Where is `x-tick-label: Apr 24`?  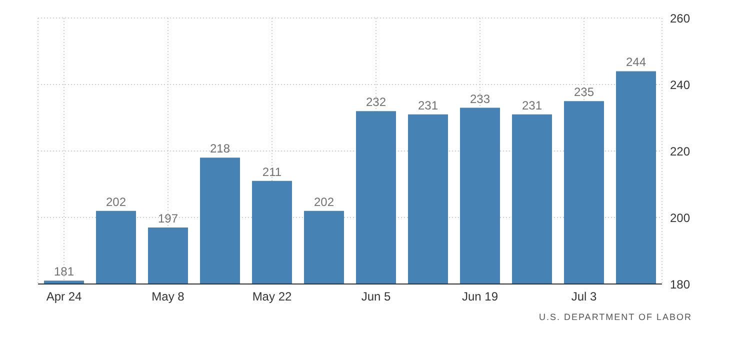 x-tick-label: Apr 24 is located at coordinates (64, 297).